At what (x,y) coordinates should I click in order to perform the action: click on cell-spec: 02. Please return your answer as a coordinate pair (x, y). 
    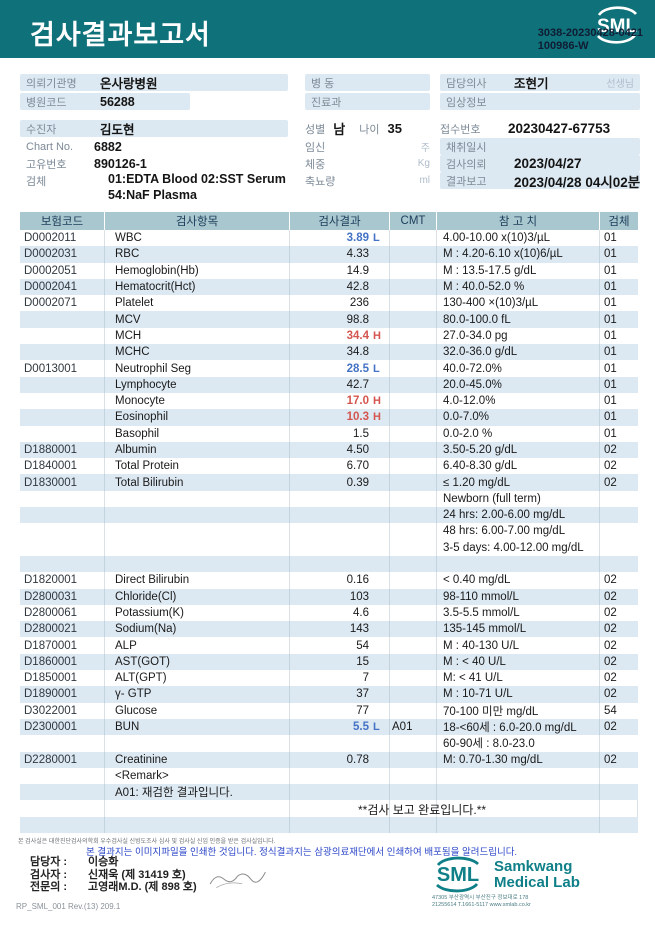
    Looking at the image, I should click on (610, 450).